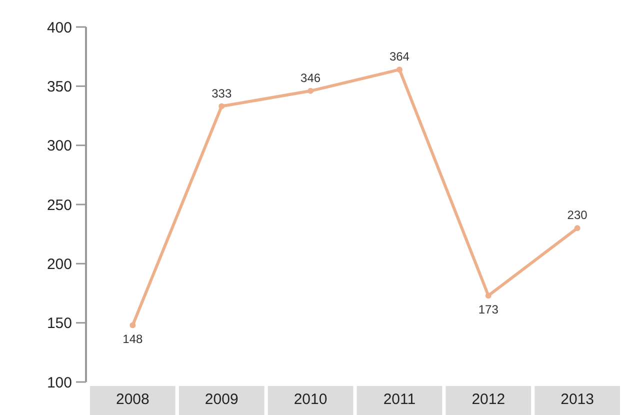 Image resolution: width=624 pixels, height=415 pixels. Describe the element at coordinates (59, 264) in the screenshot. I see `y-tick-label: 200` at that location.